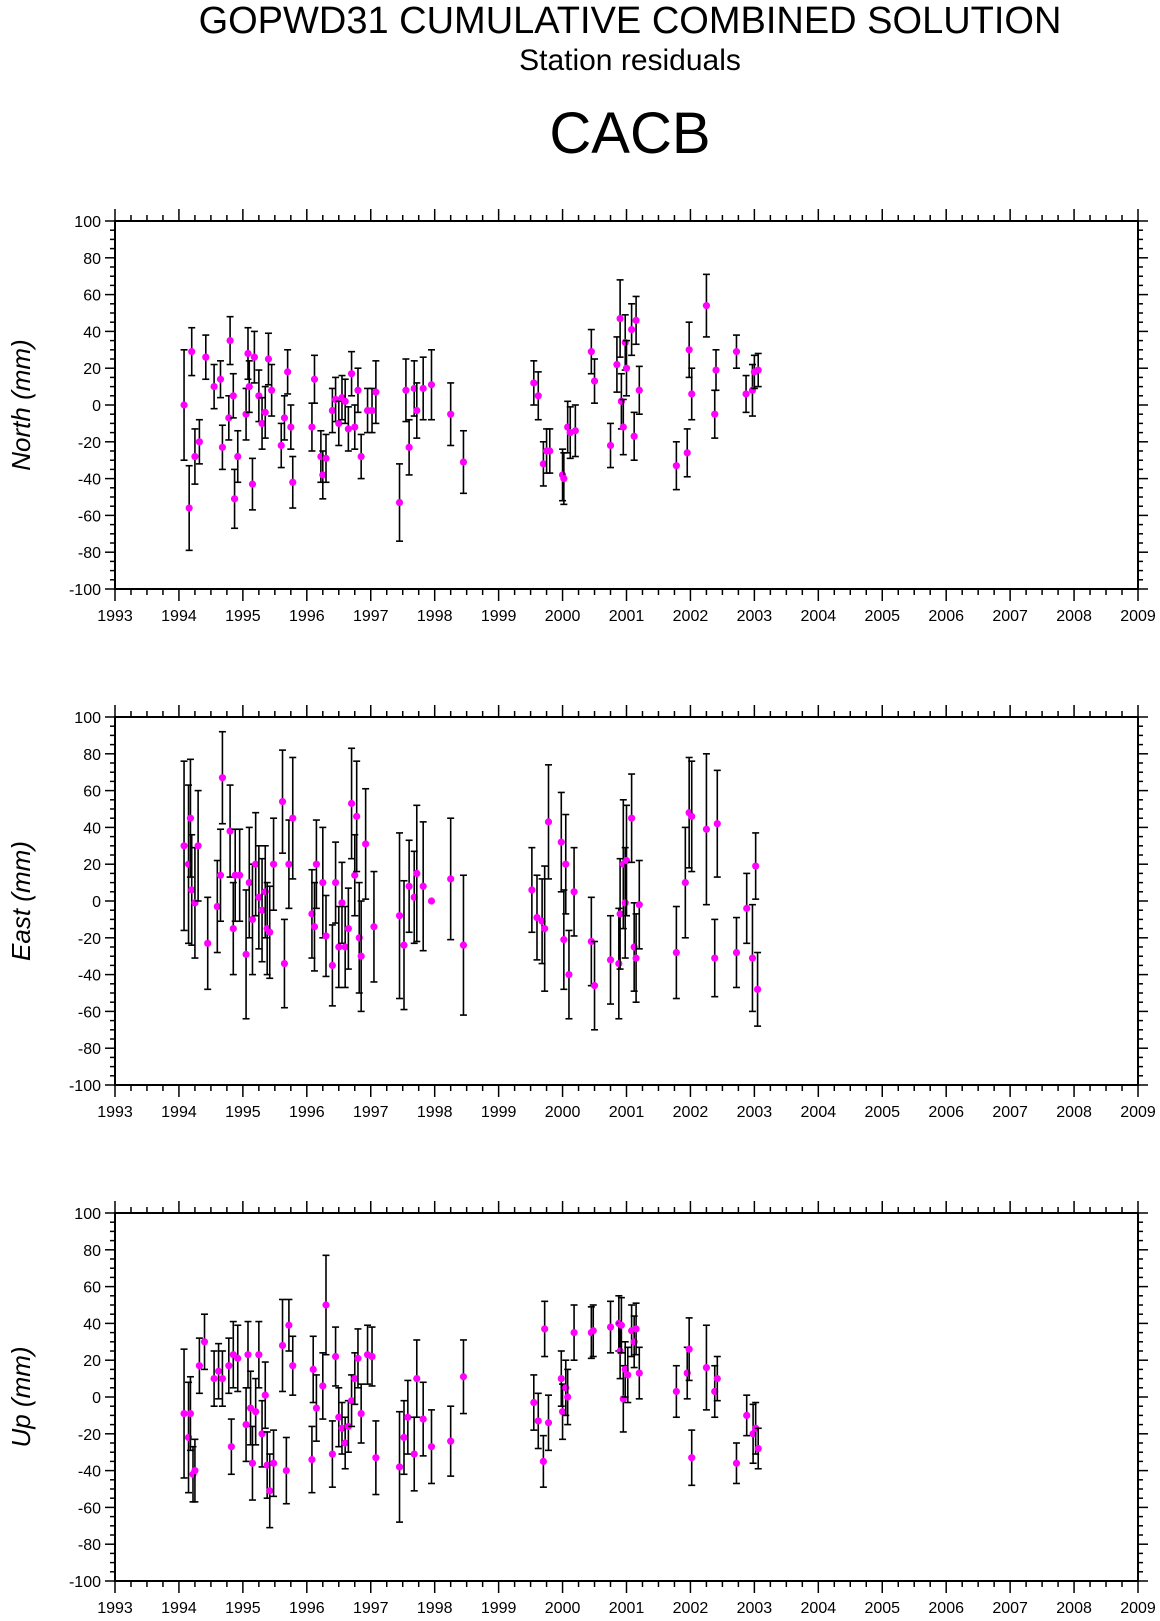 This screenshot has height=1621, width=1160. I want to click on east-ytick-label: 100, so click(87, 718).